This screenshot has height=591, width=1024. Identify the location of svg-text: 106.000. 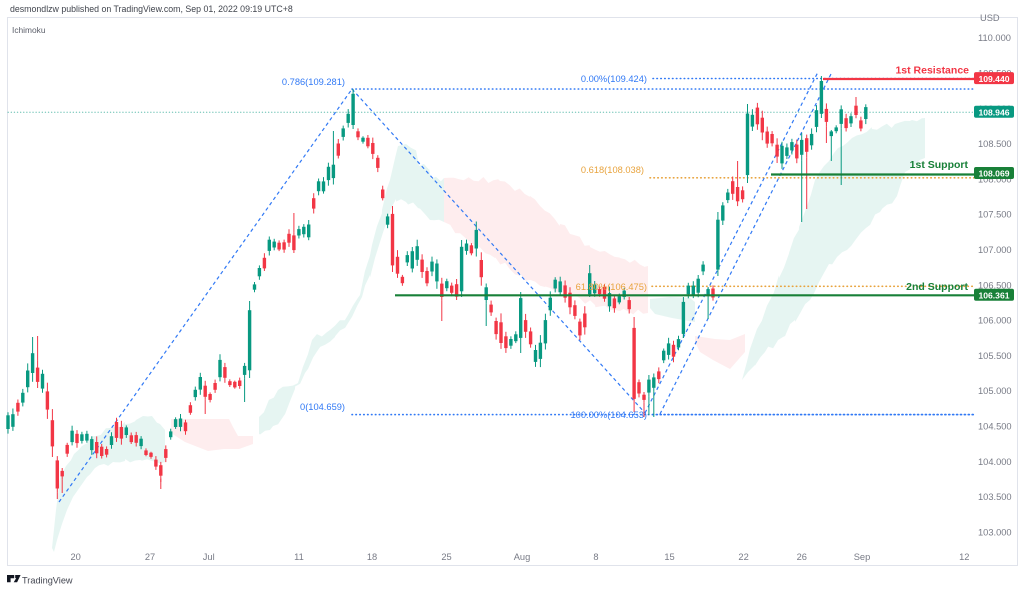
(995, 321).